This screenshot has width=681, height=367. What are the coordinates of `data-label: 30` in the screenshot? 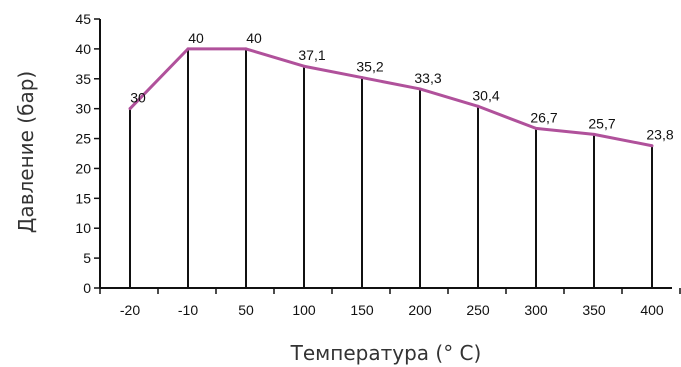 It's located at (138, 98).